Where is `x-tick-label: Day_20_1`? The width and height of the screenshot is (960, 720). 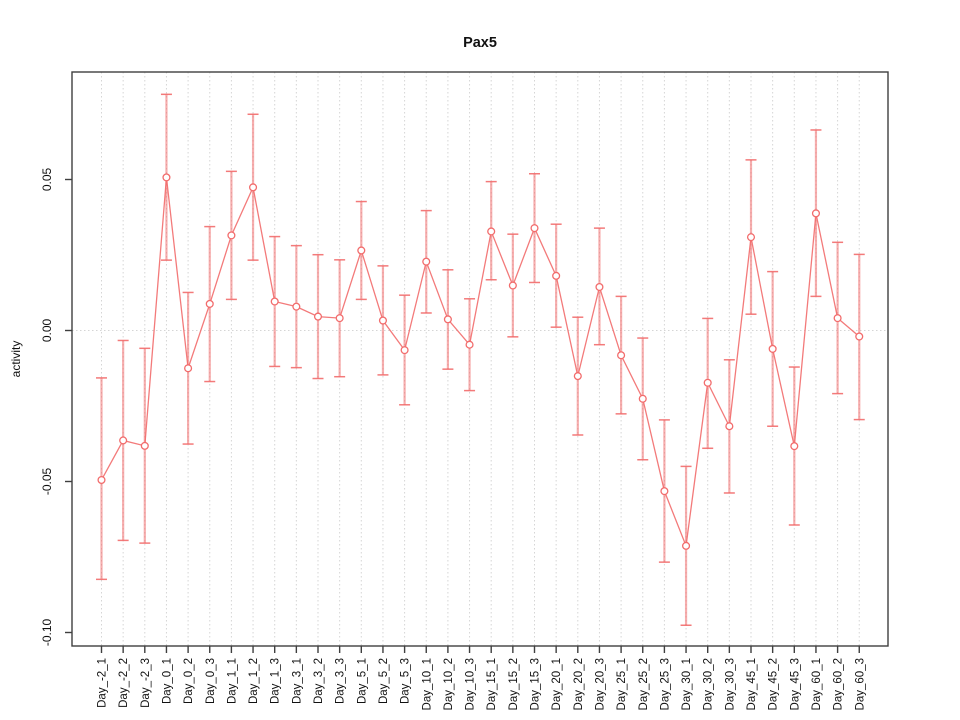 x-tick-label: Day_20_1 is located at coordinates (557, 684).